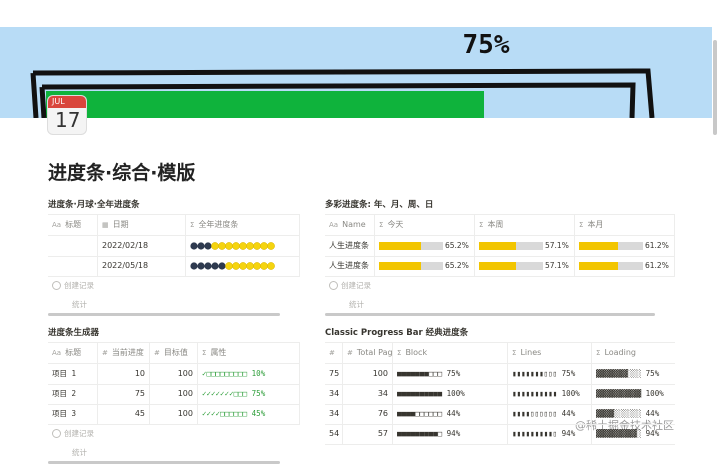 Image resolution: width=720 pixels, height=472 pixels. What do you see at coordinates (495, 224) in the screenshot?
I see `column-name: 本周` at bounding box center [495, 224].